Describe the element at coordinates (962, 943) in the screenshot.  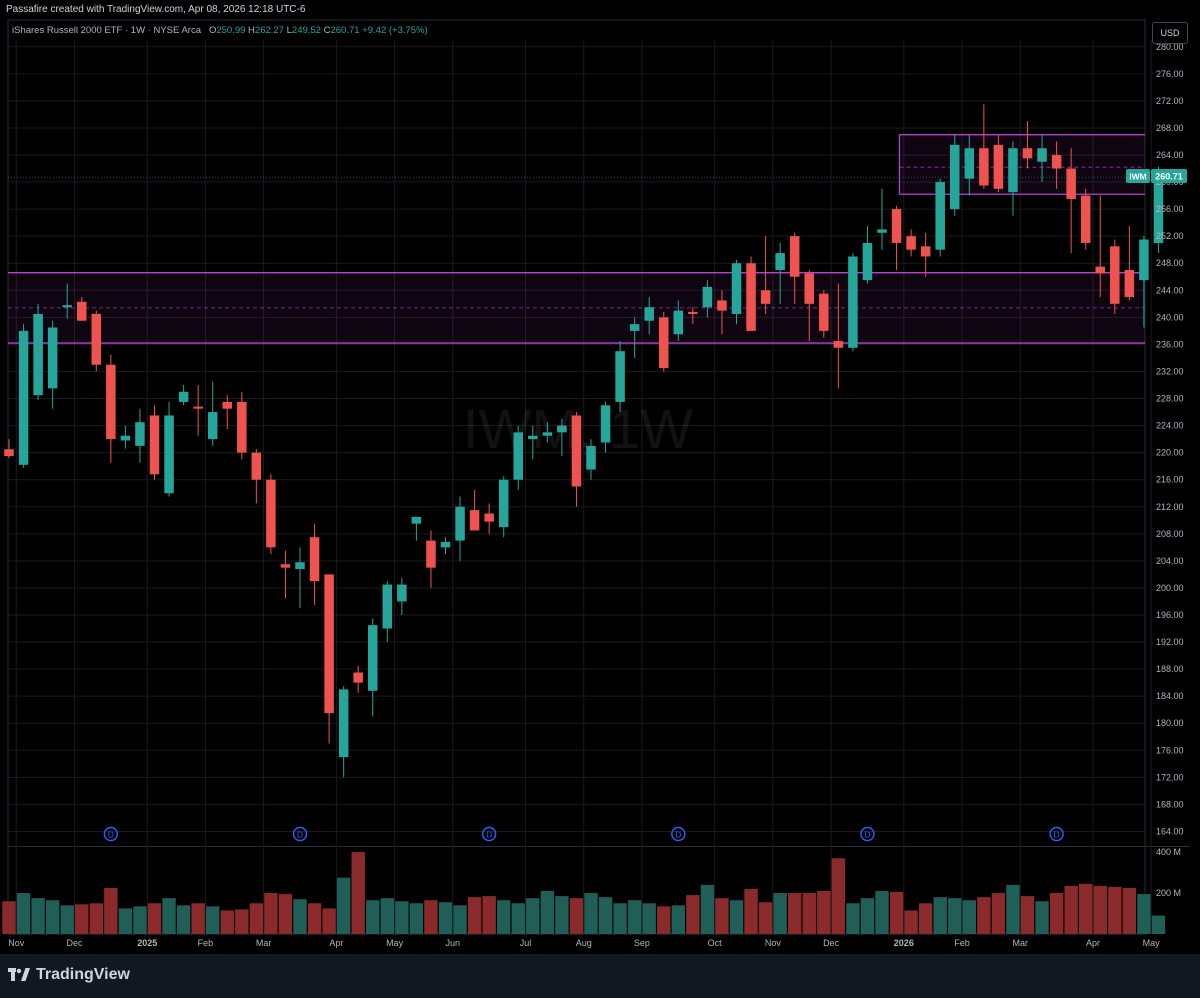
I see `time-tick-label: Feb` at that location.